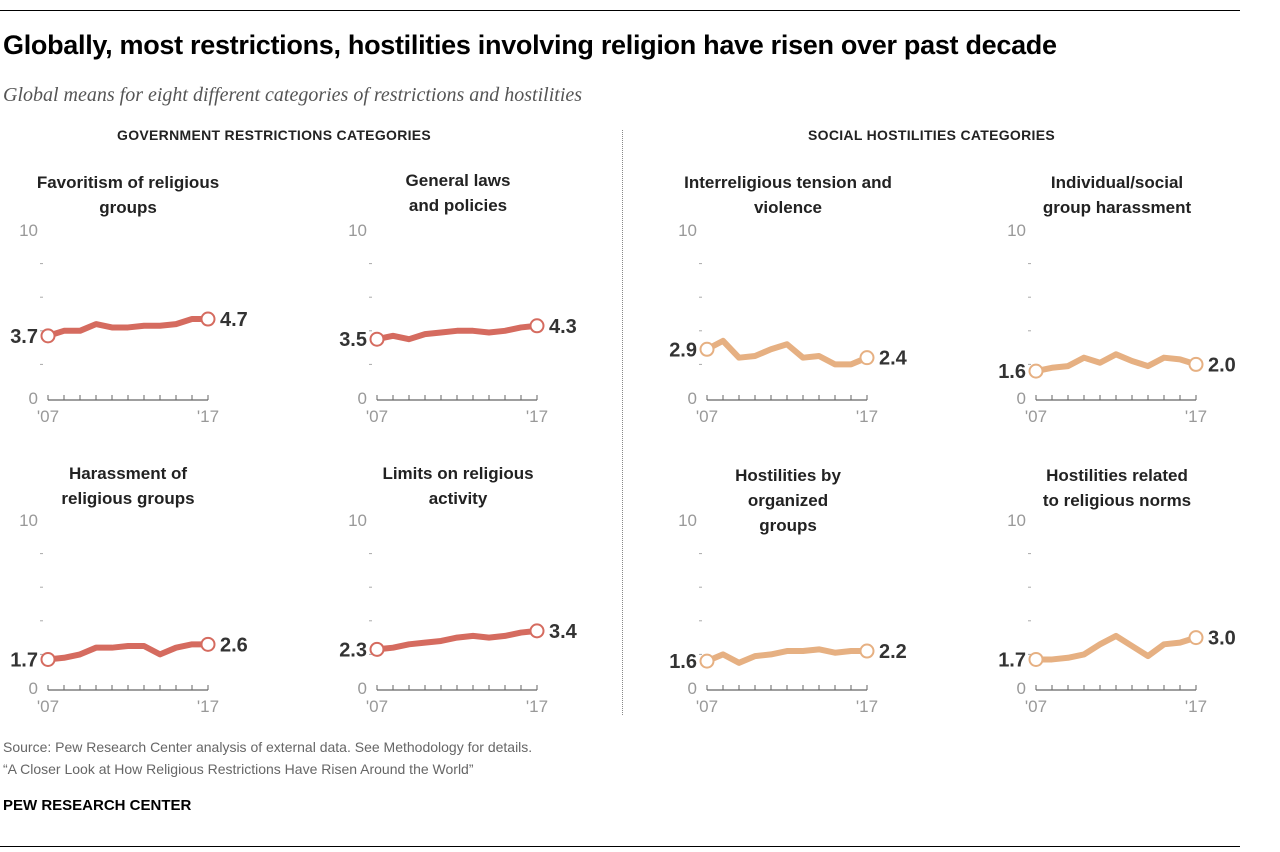 The width and height of the screenshot is (1280, 852). What do you see at coordinates (620, 846) in the screenshot?
I see `bottom-rule` at bounding box center [620, 846].